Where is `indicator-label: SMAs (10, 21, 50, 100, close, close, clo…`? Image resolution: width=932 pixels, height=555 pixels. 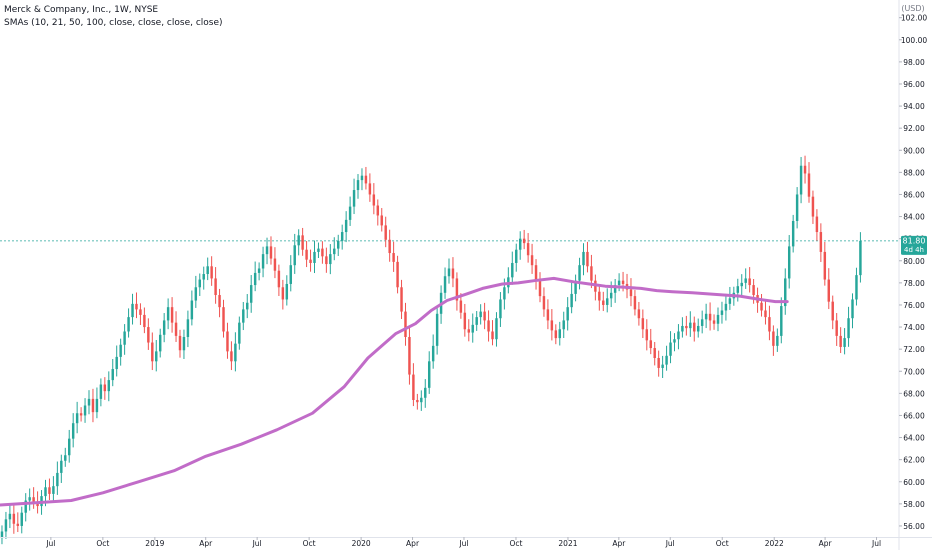 indicator-label: SMAs (10, 21, 50, 100, close, close, clo… is located at coordinates (113, 23).